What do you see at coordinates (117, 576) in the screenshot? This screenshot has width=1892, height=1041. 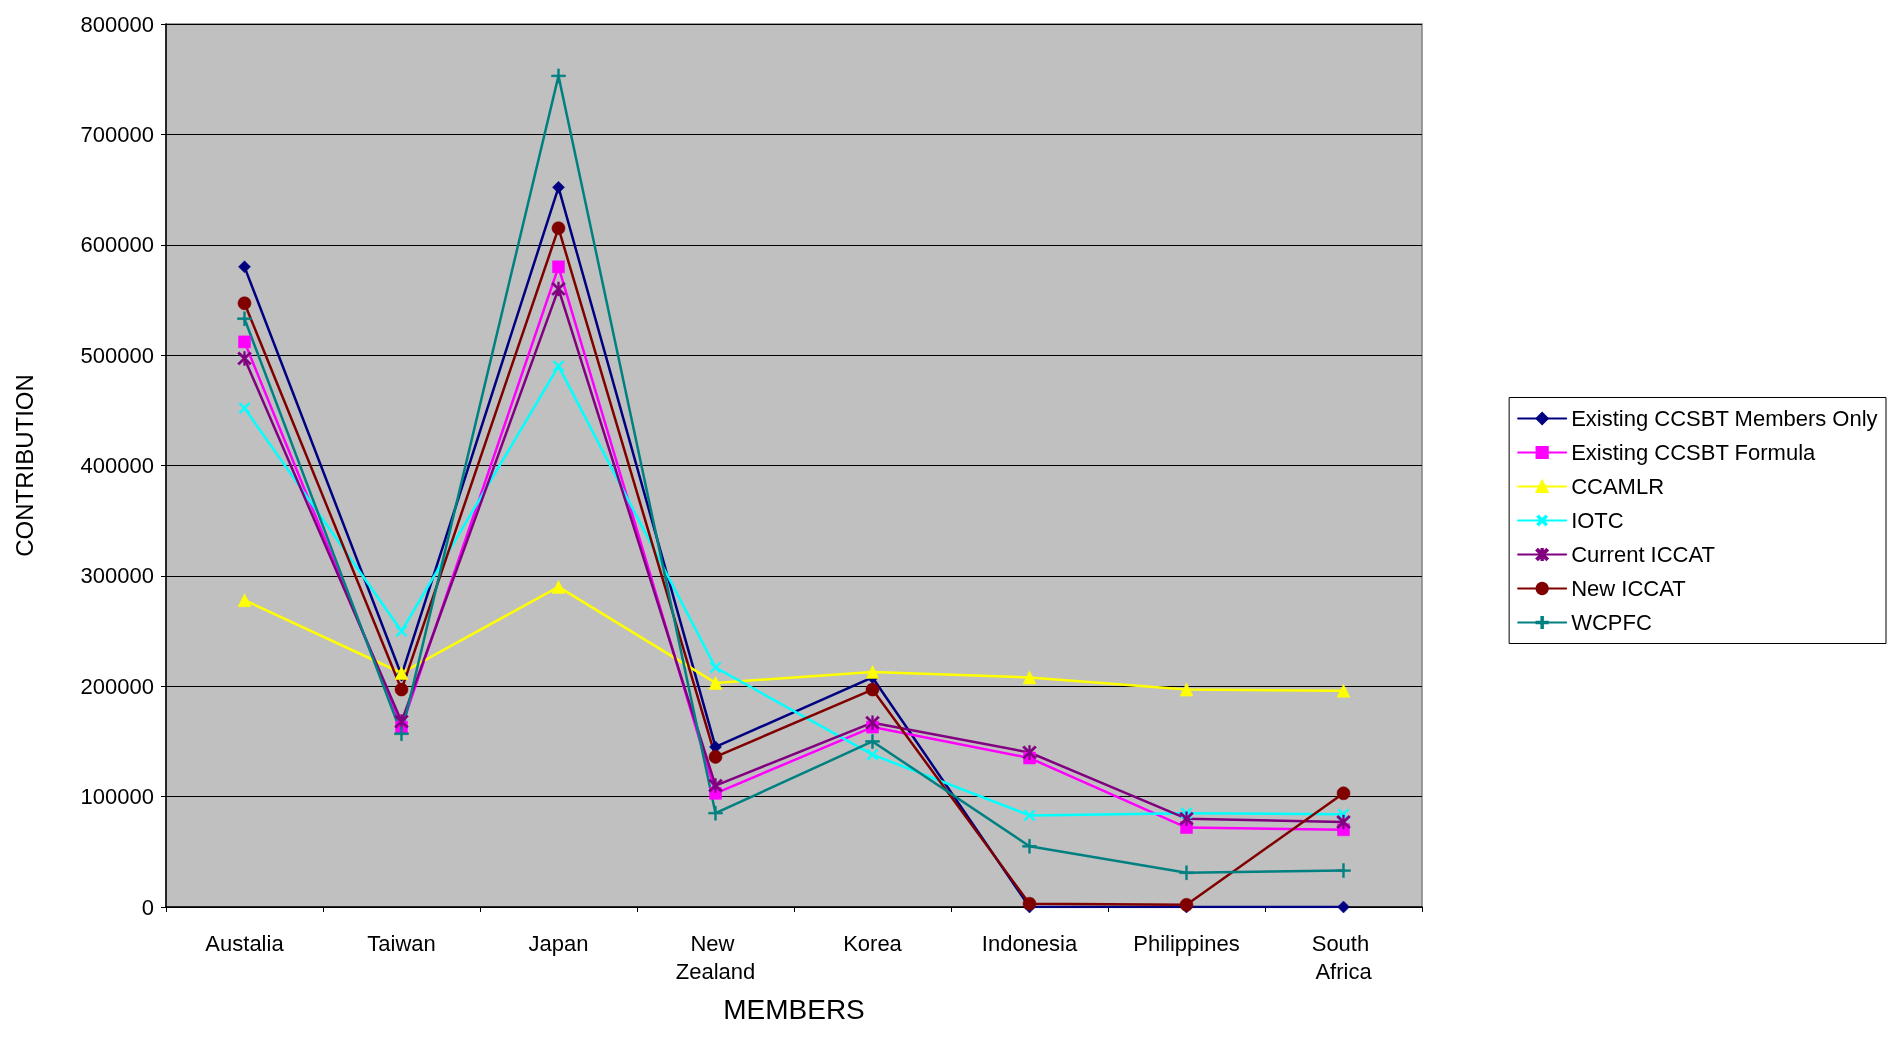 I see `y-tick-label: 300000` at bounding box center [117, 576].